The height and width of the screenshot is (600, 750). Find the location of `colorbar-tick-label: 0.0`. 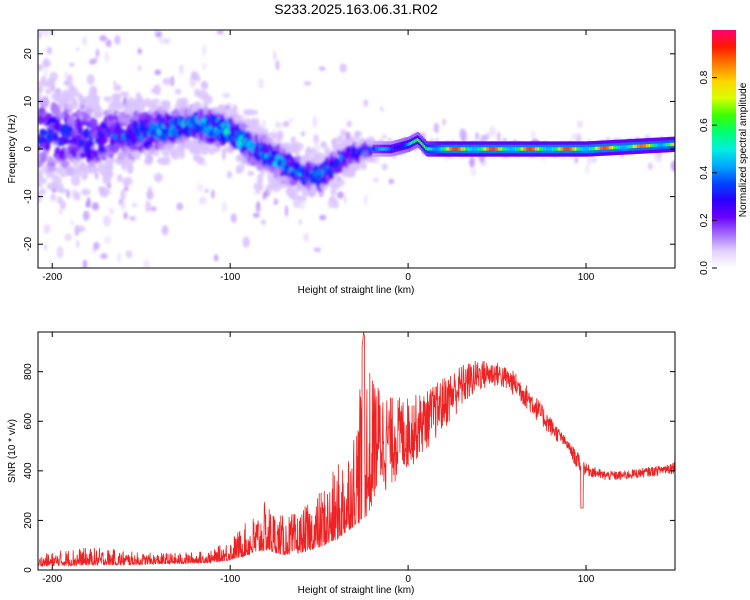

colorbar-tick-label: 0.0 is located at coordinates (704, 268).